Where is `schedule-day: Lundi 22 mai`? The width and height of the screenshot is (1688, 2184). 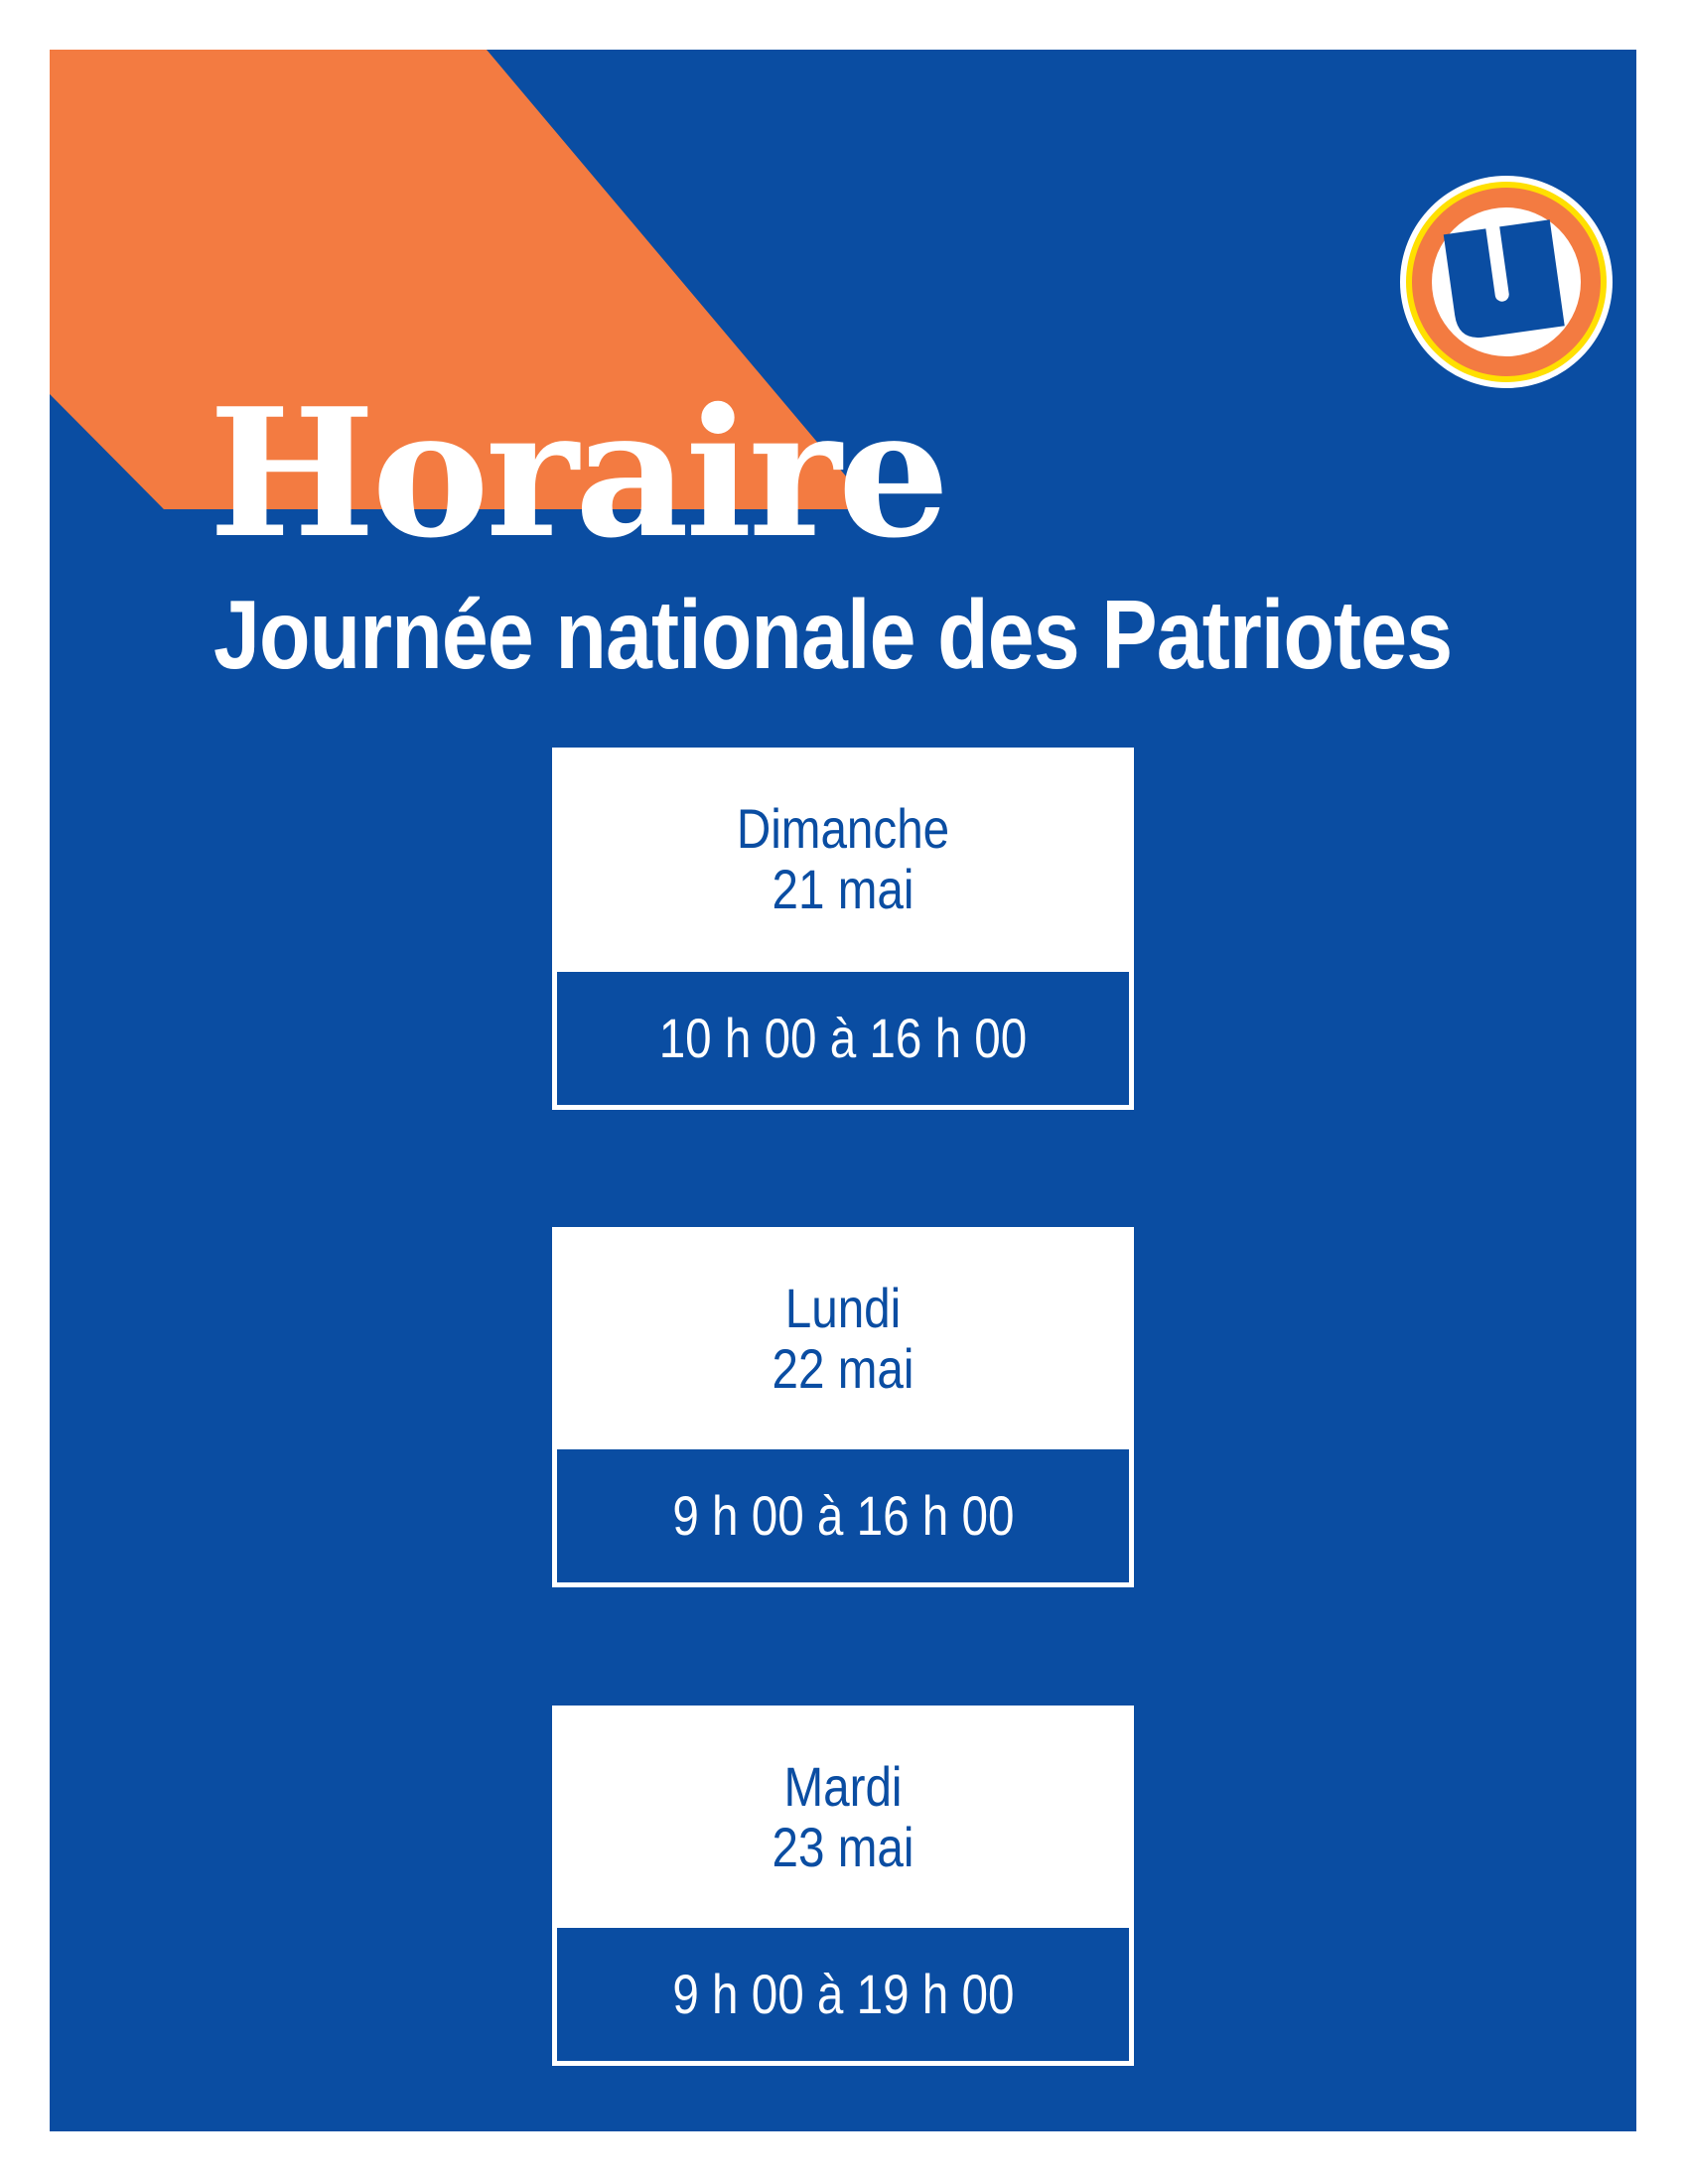
schedule-day: Lundi 22 mai is located at coordinates (843, 1338).